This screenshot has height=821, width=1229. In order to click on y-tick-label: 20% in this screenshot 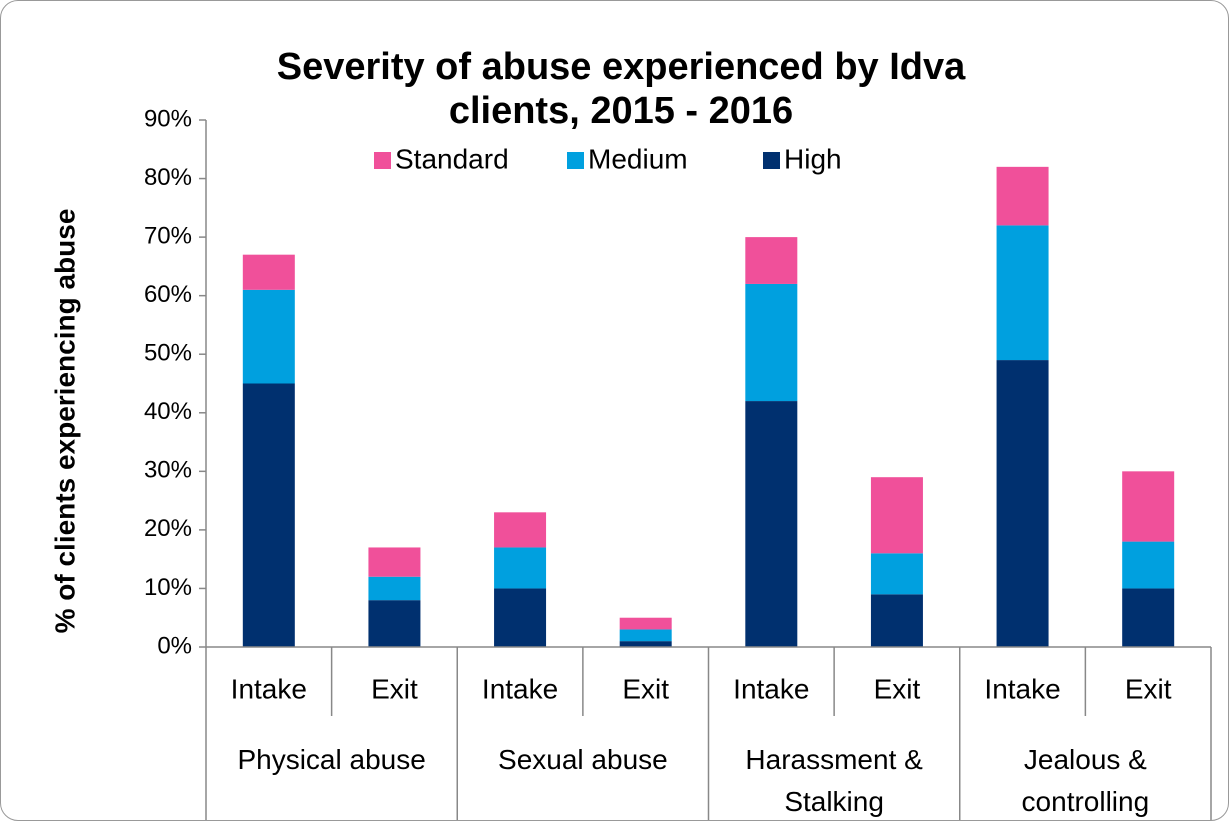, I will do `click(168, 528)`.